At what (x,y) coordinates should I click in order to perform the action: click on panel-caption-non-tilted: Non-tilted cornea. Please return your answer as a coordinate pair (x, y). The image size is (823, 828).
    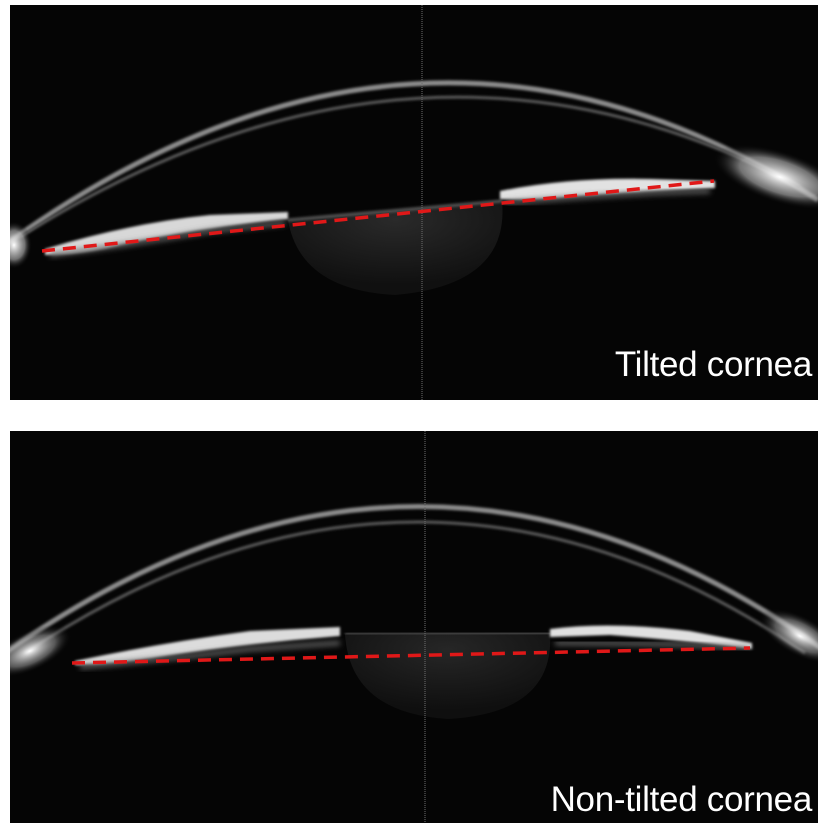
    Looking at the image, I should click on (681, 799).